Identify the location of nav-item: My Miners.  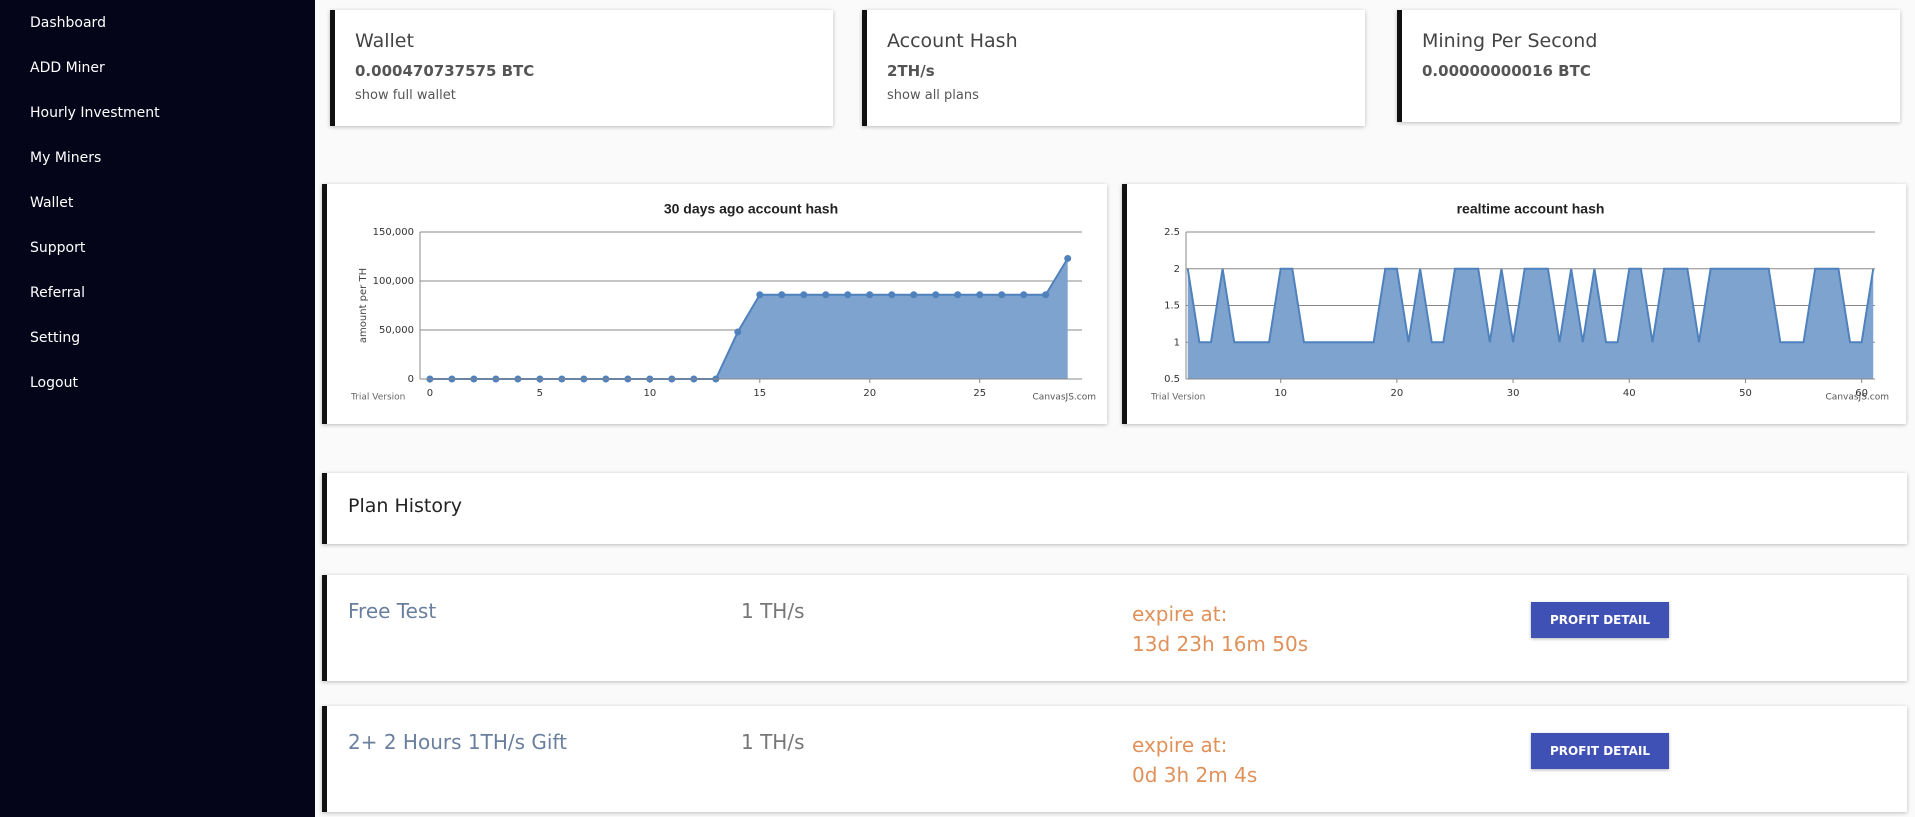
(66, 158).